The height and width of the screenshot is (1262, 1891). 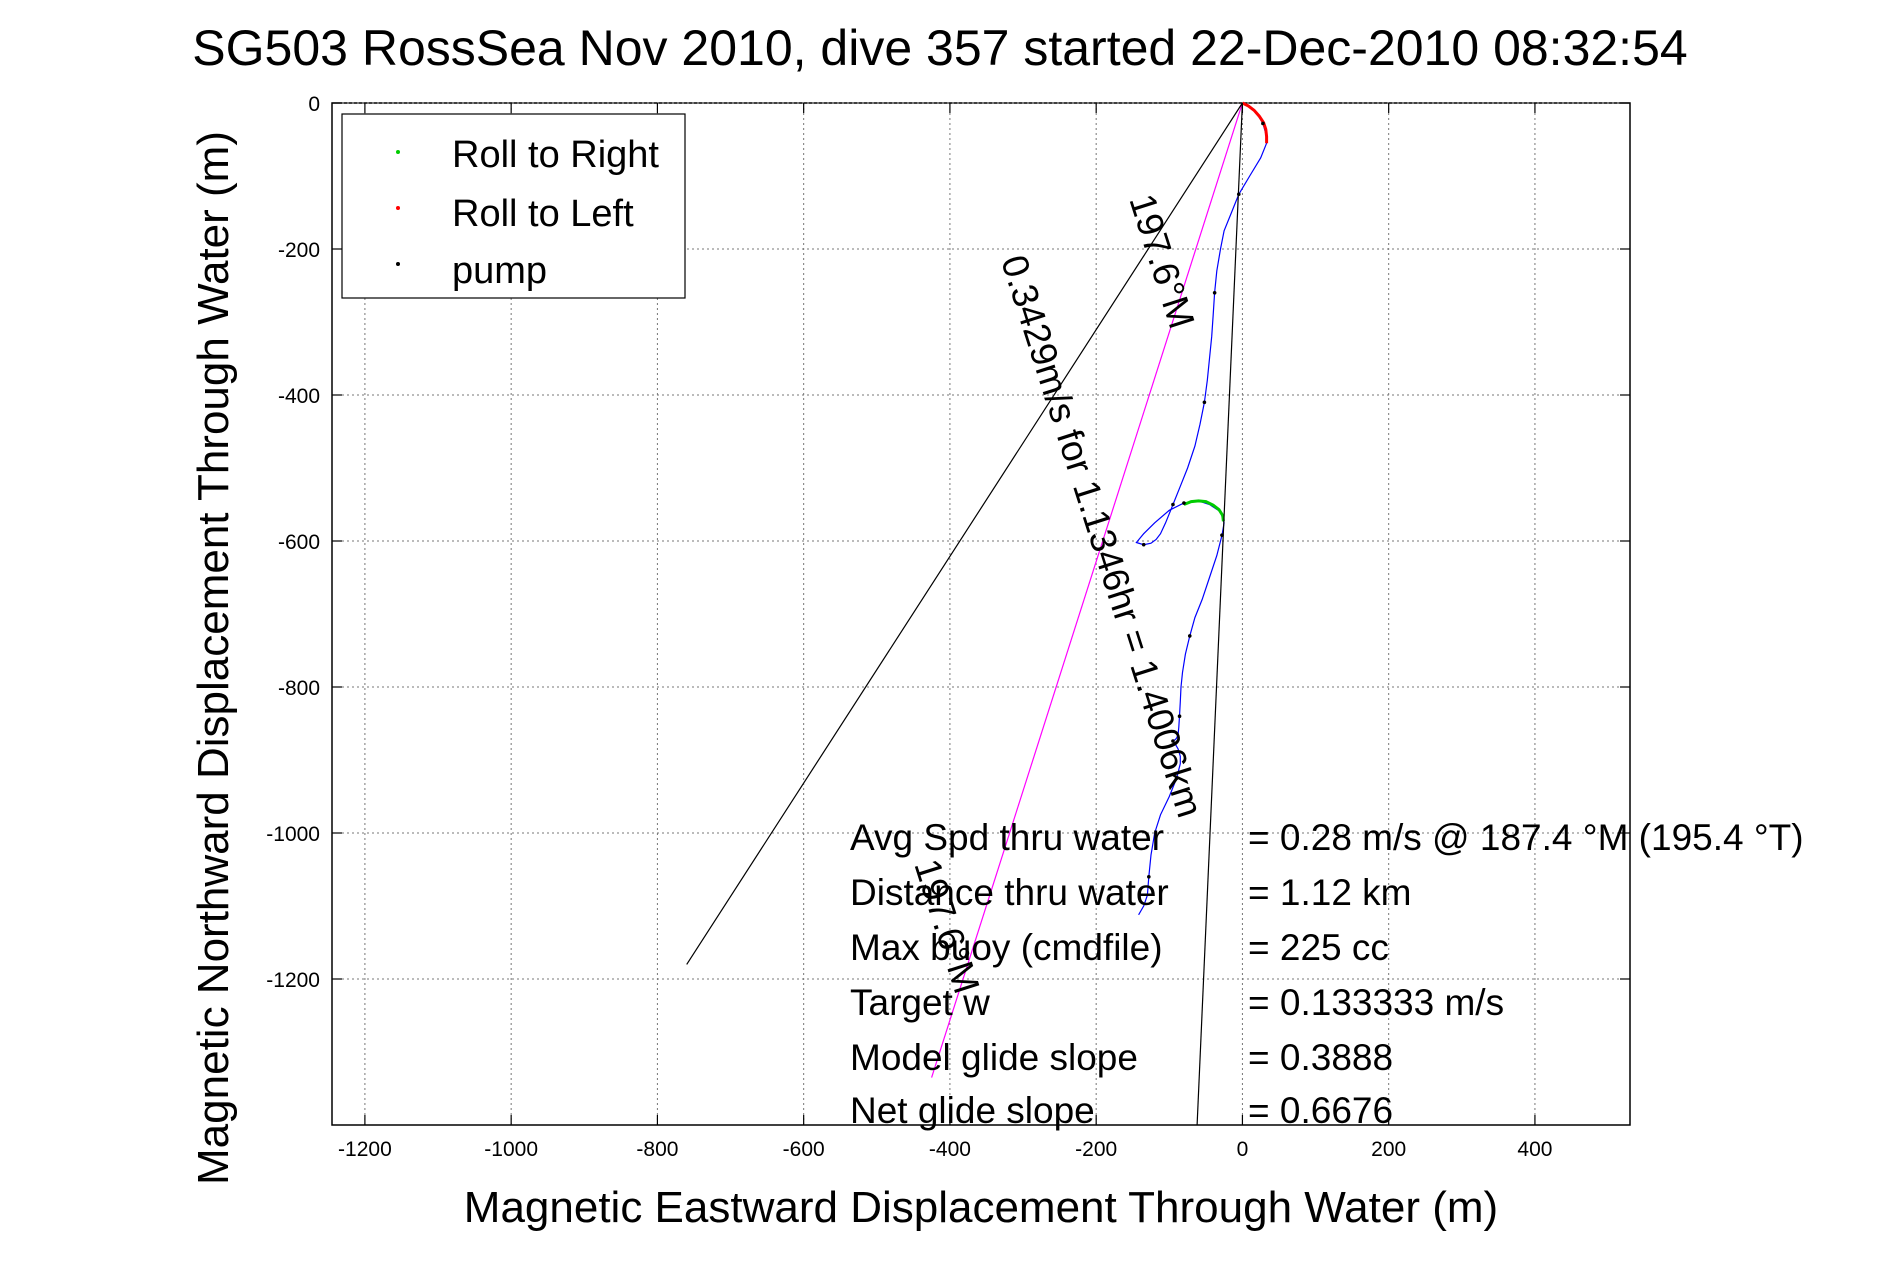 What do you see at coordinates (299, 250) in the screenshot?
I see `y-tick-label: -200` at bounding box center [299, 250].